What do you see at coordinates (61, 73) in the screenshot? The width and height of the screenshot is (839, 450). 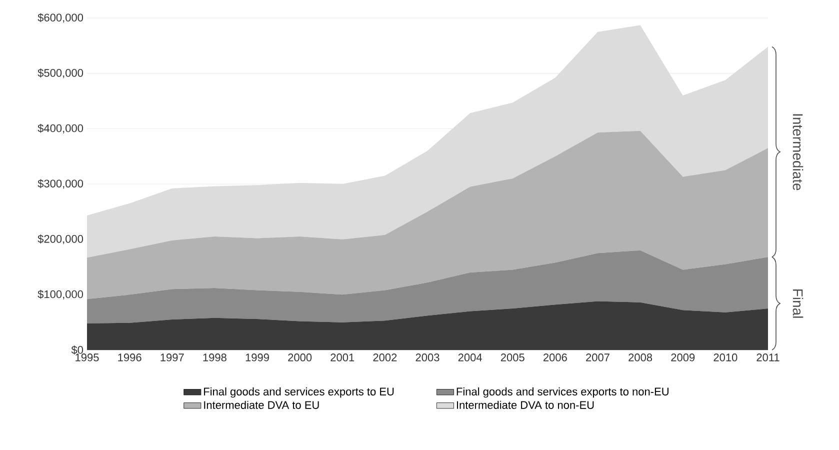 I see `y-tick-label: $500,000` at bounding box center [61, 73].